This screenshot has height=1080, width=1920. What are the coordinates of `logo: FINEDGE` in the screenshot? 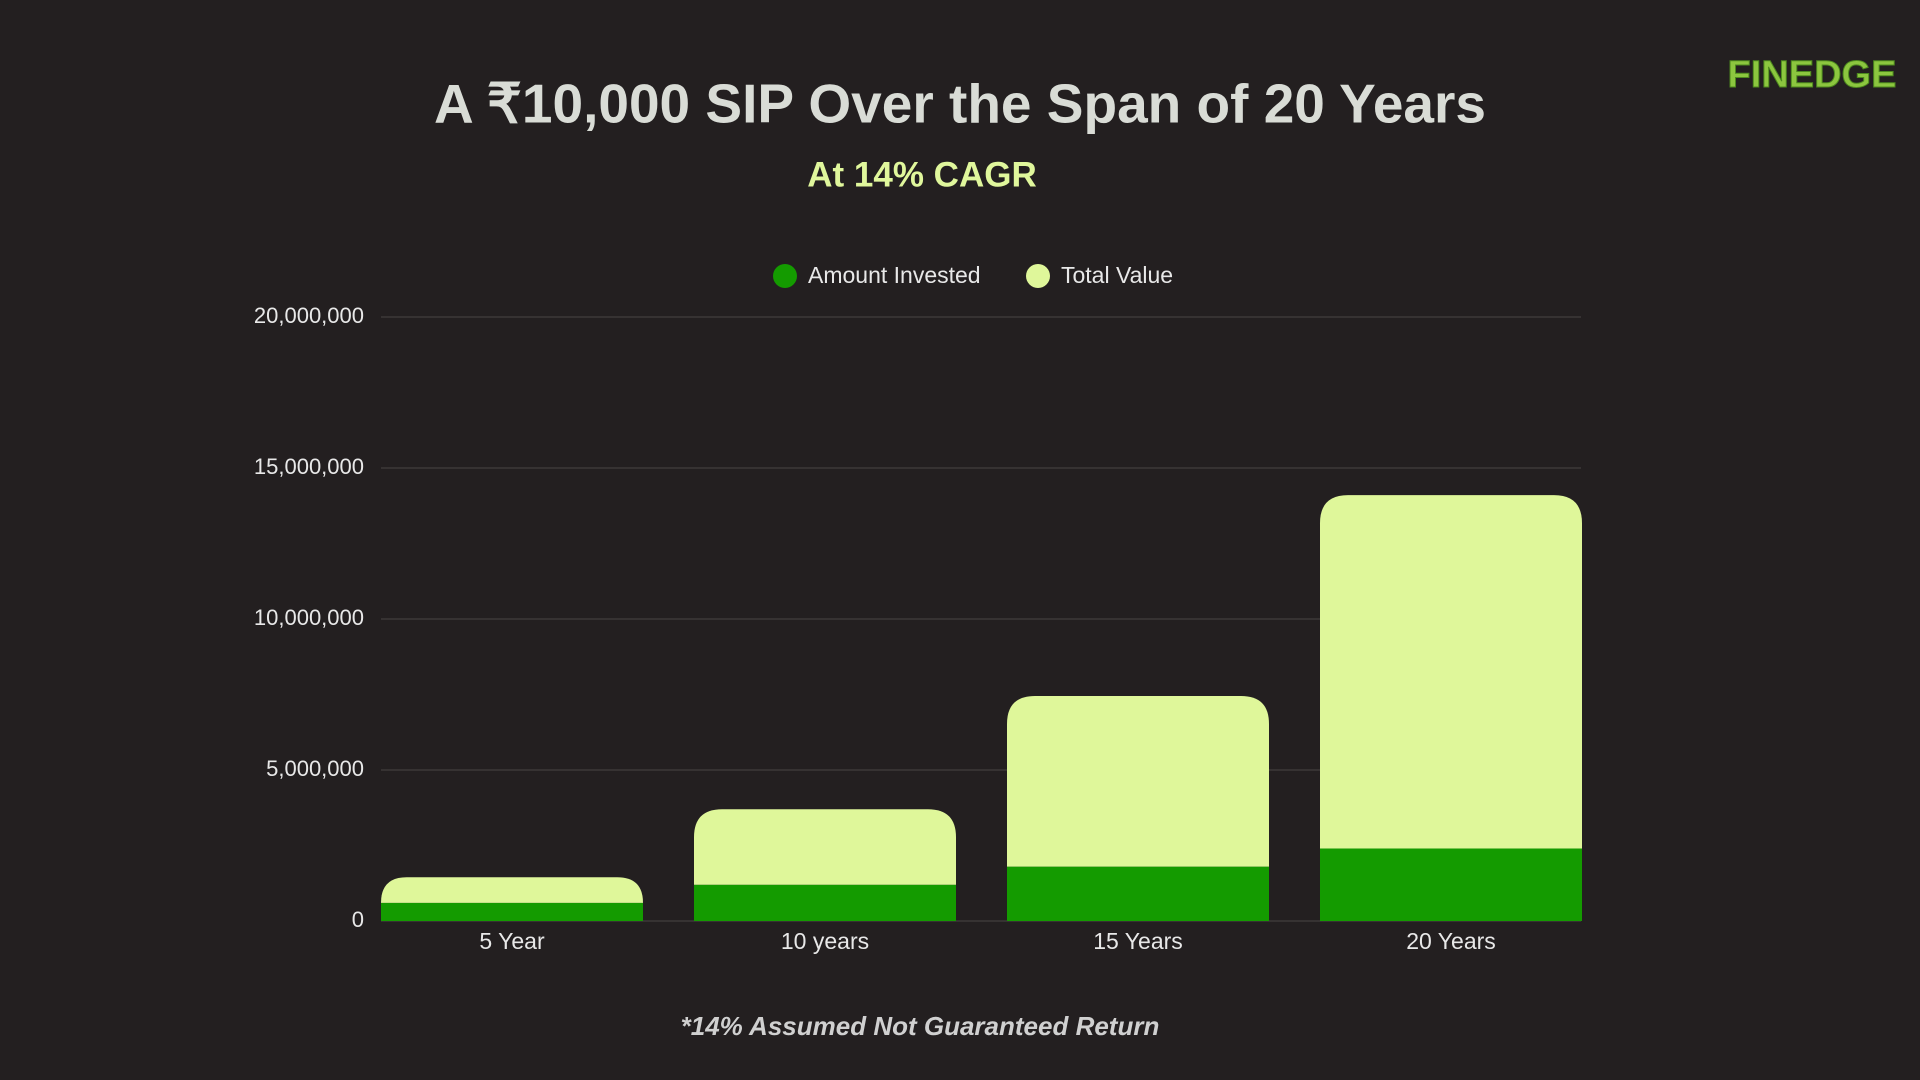 It's located at (1812, 75).